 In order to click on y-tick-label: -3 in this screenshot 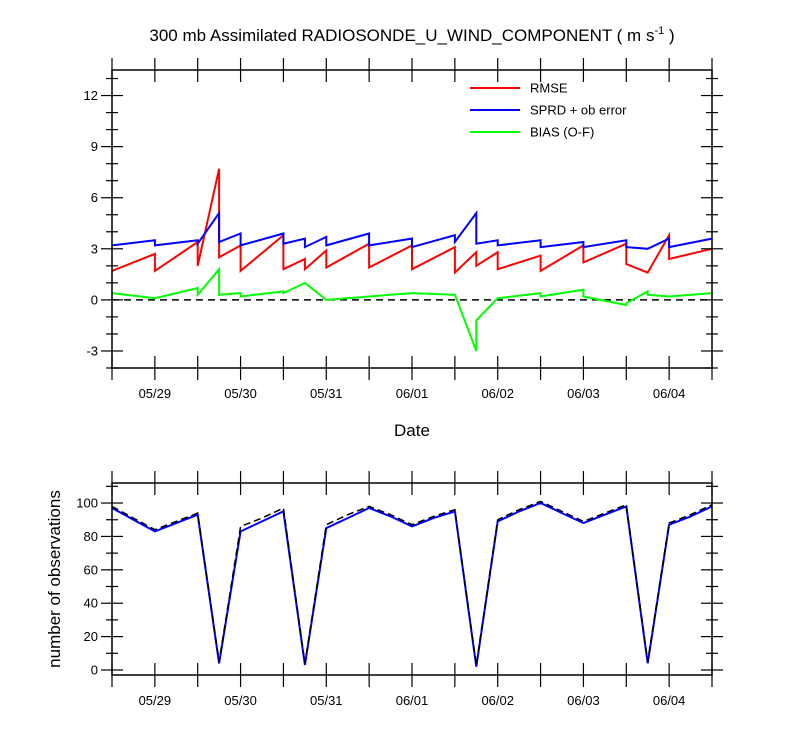, I will do `click(92, 350)`.